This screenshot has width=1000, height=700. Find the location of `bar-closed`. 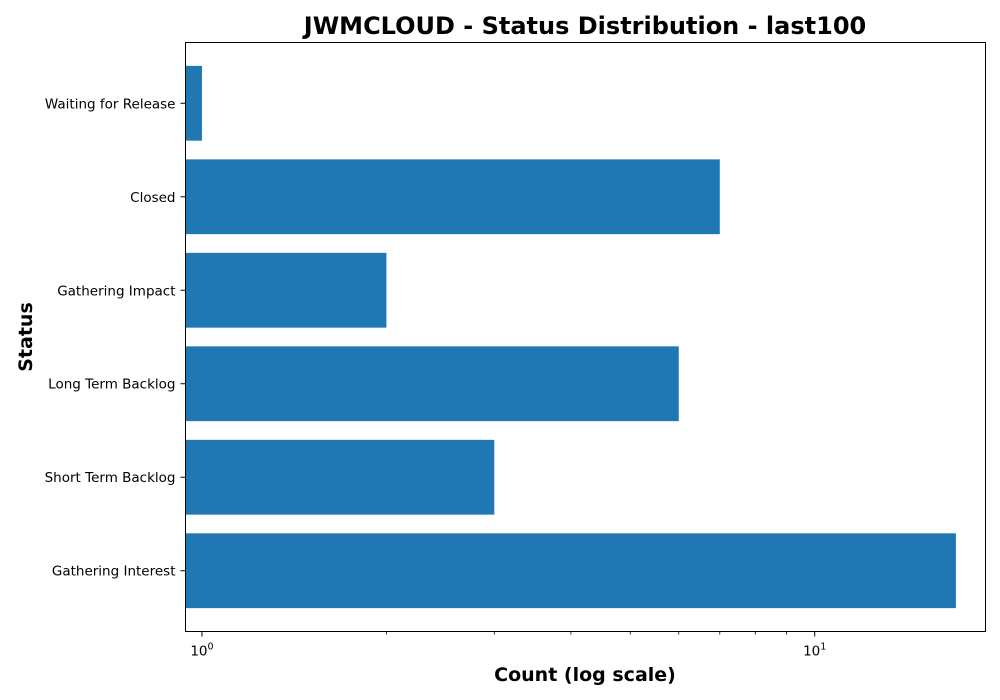

bar-closed is located at coordinates (452, 197).